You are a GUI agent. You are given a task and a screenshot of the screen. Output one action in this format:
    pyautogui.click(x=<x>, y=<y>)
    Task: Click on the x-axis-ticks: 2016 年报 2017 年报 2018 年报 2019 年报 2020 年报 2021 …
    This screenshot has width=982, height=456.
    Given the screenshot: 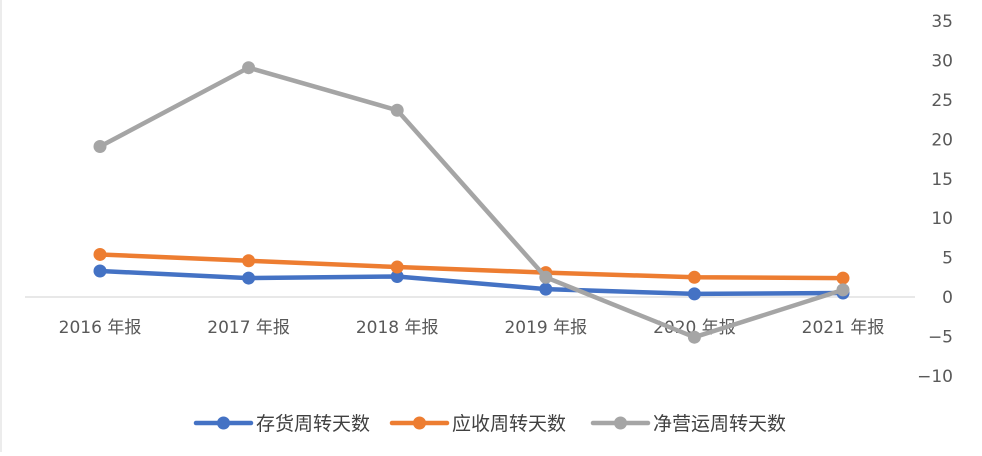 What is the action you would take?
    pyautogui.click(x=472, y=328)
    